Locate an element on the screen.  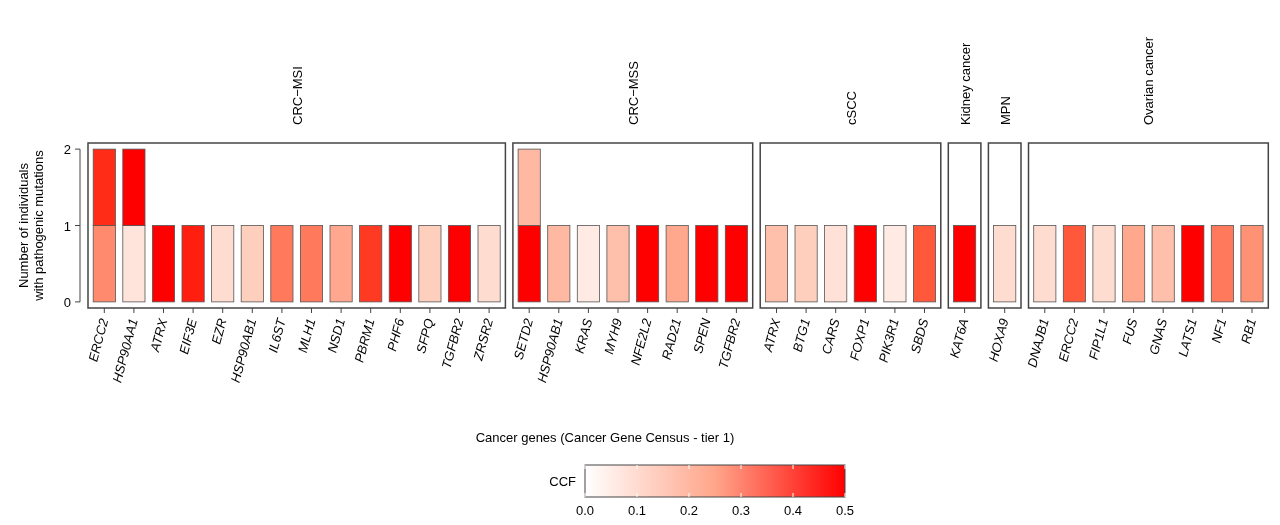
x-tick-label: MLH1 is located at coordinates (306, 335).